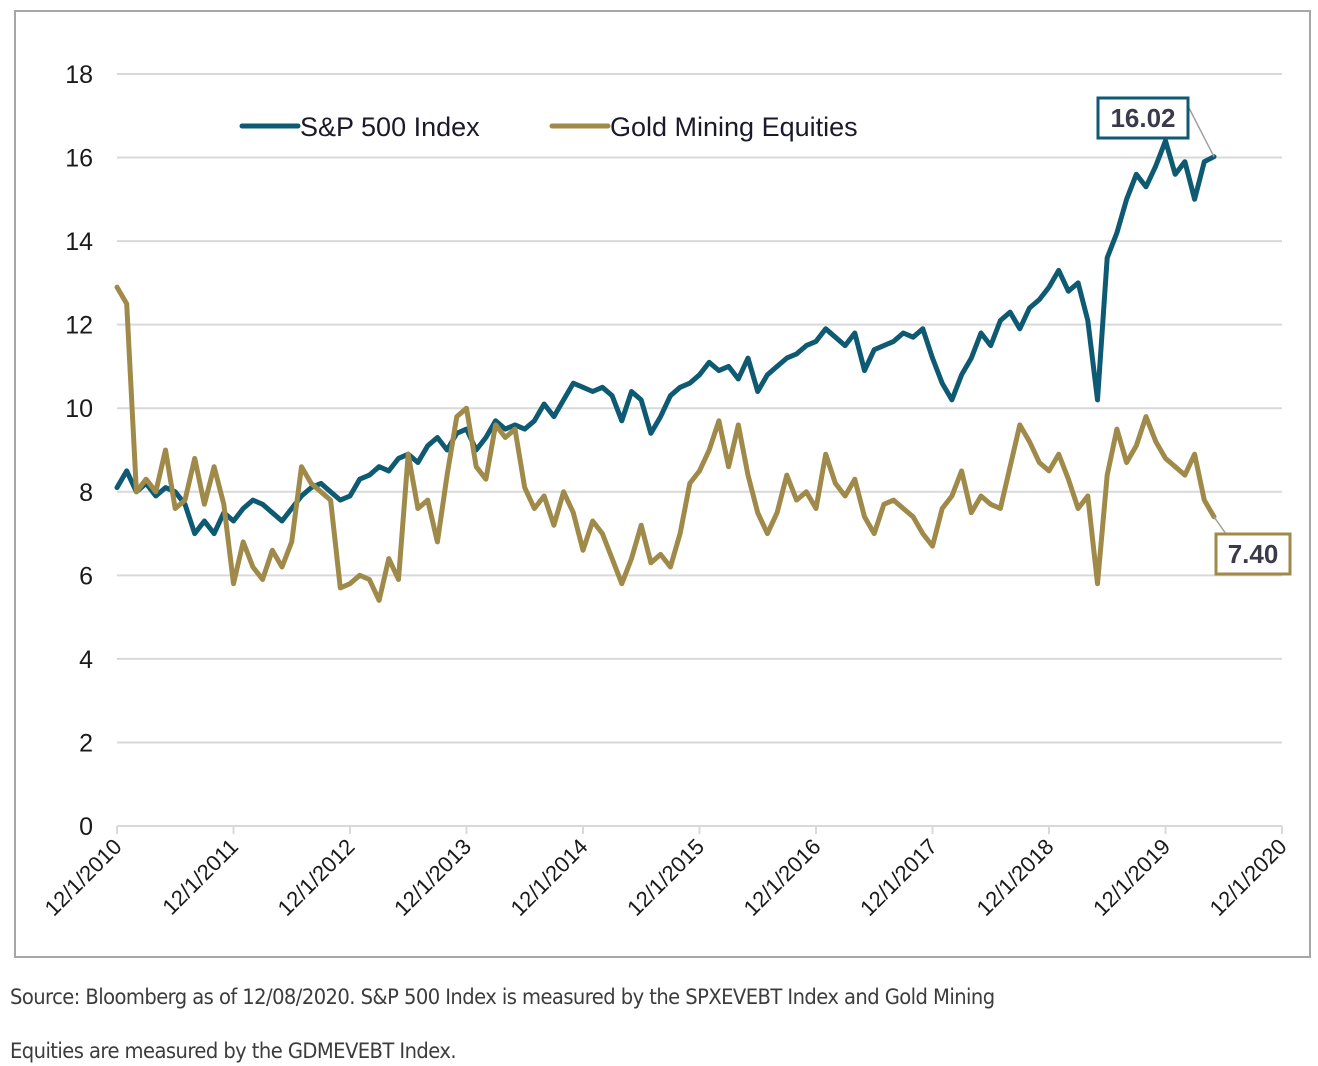  What do you see at coordinates (79, 326) in the screenshot?
I see `y-tick-label: 12` at bounding box center [79, 326].